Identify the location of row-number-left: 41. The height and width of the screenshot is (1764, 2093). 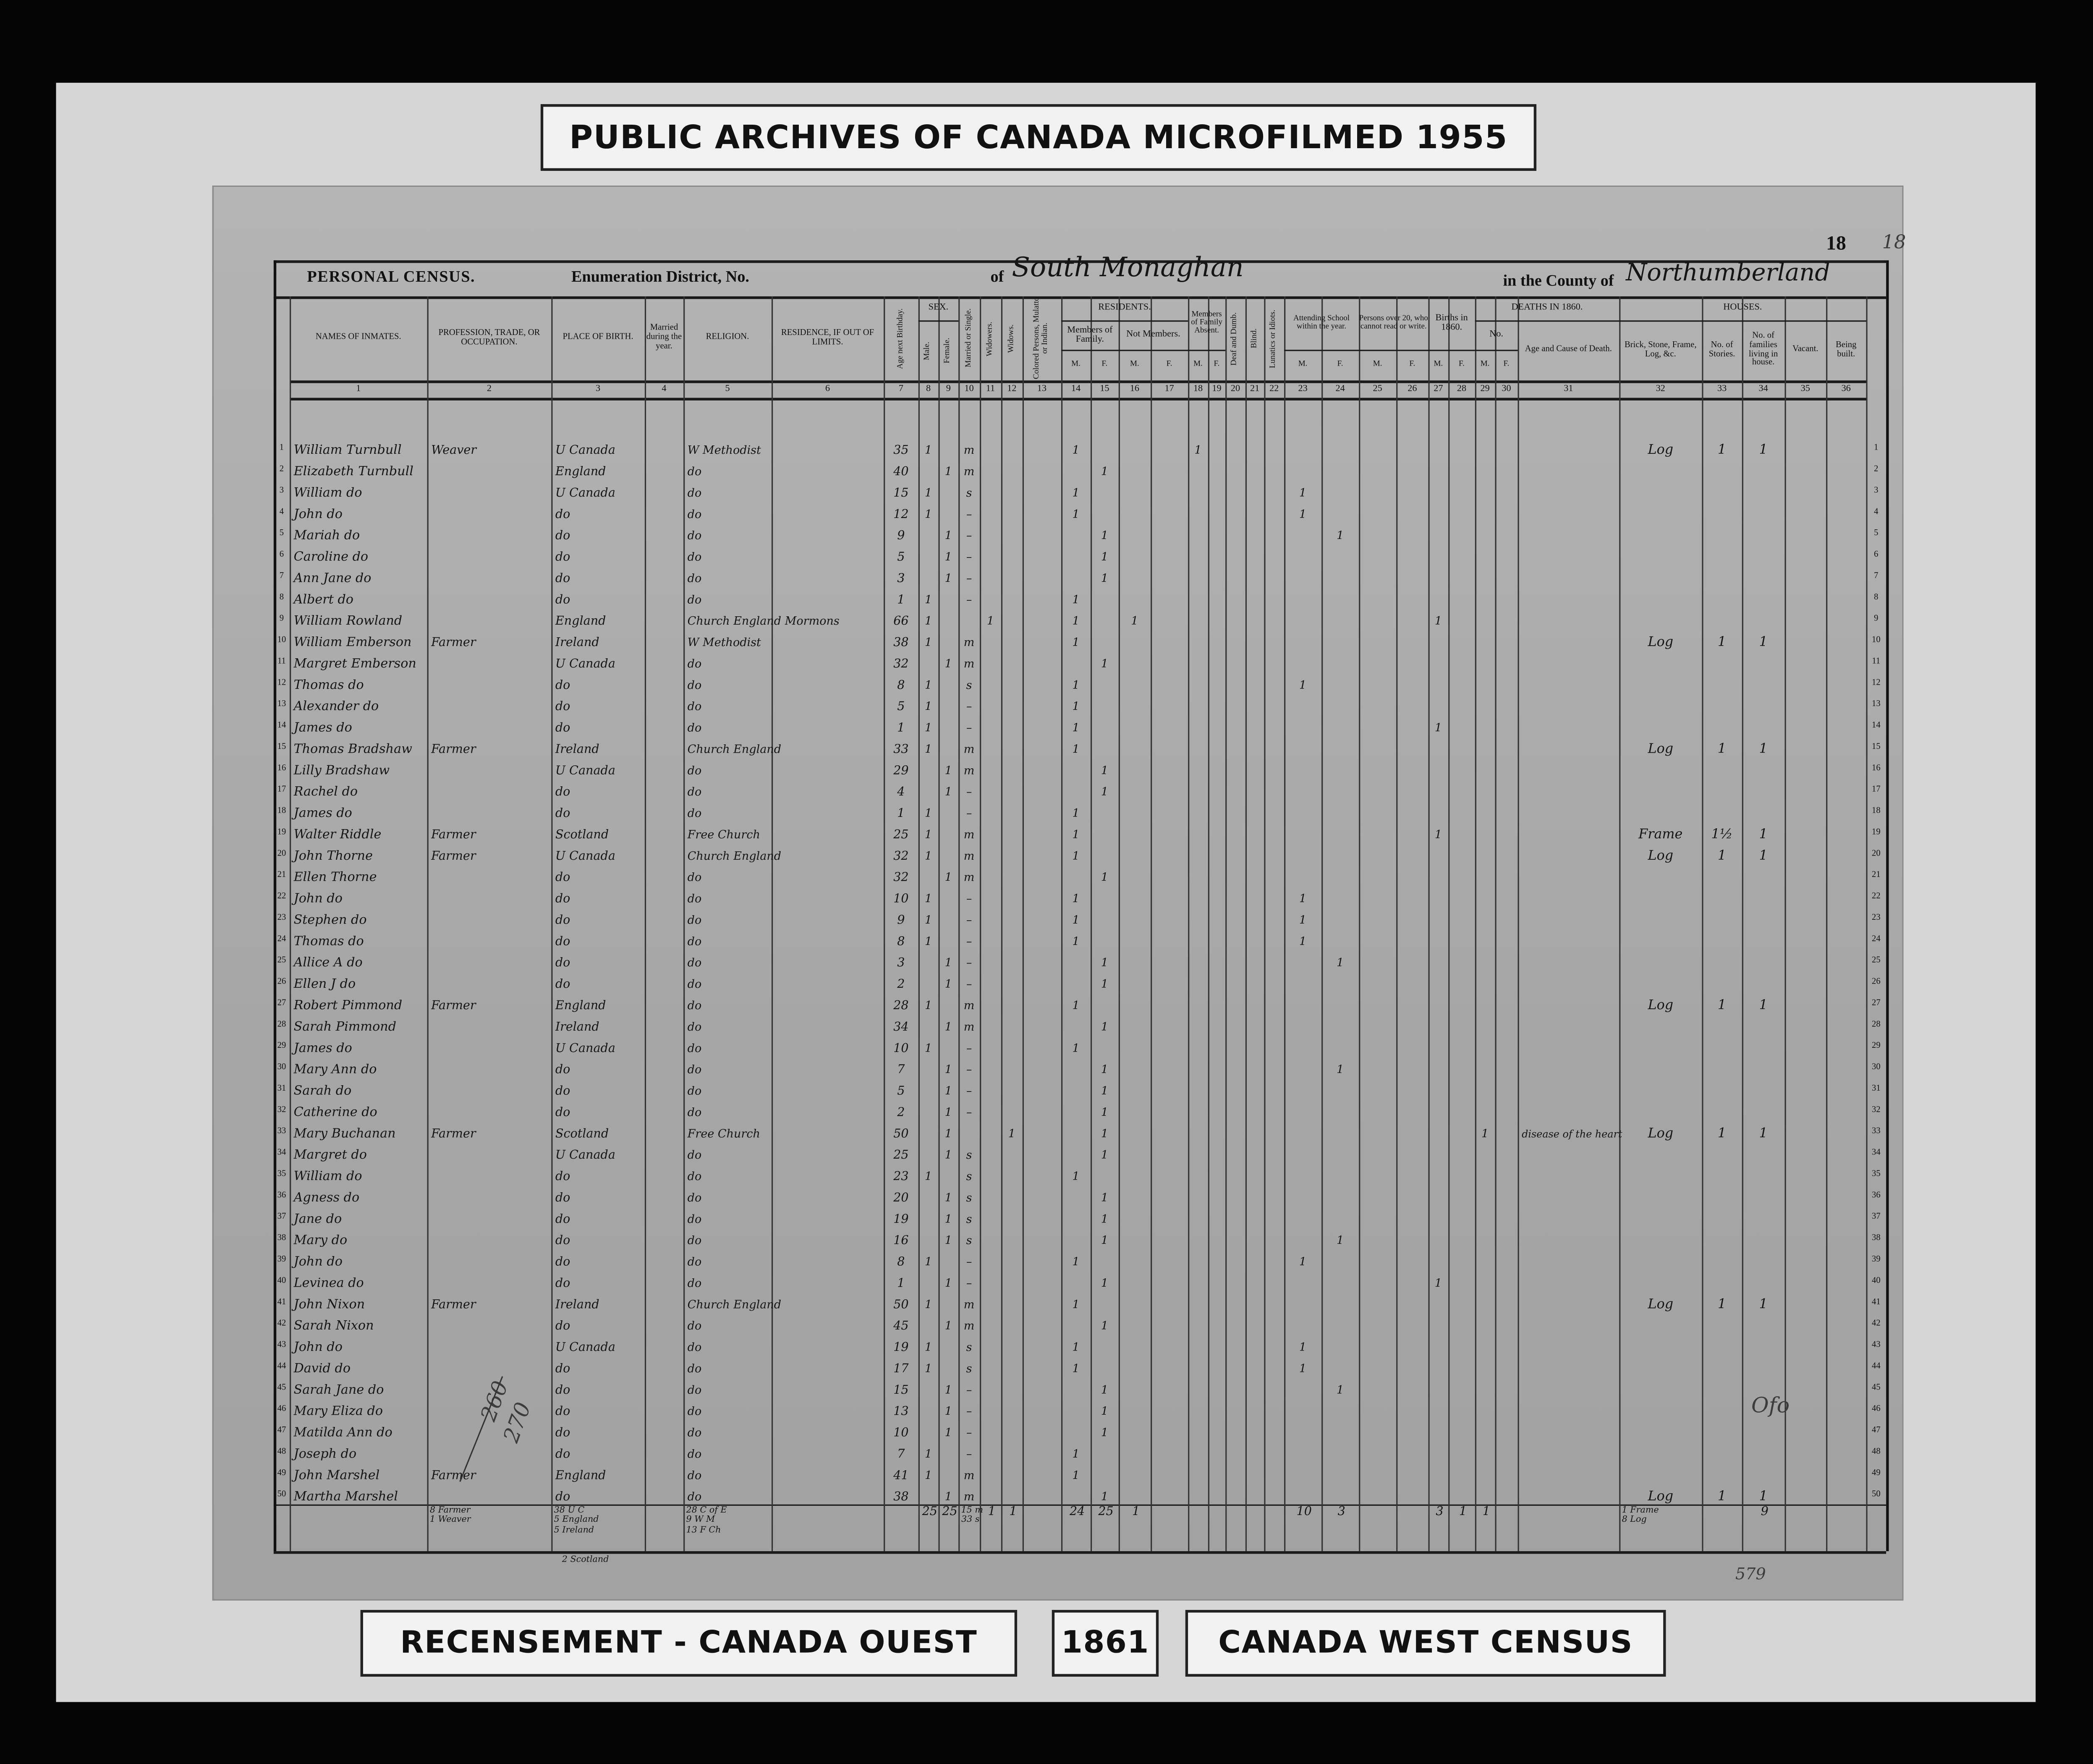
(281, 1302).